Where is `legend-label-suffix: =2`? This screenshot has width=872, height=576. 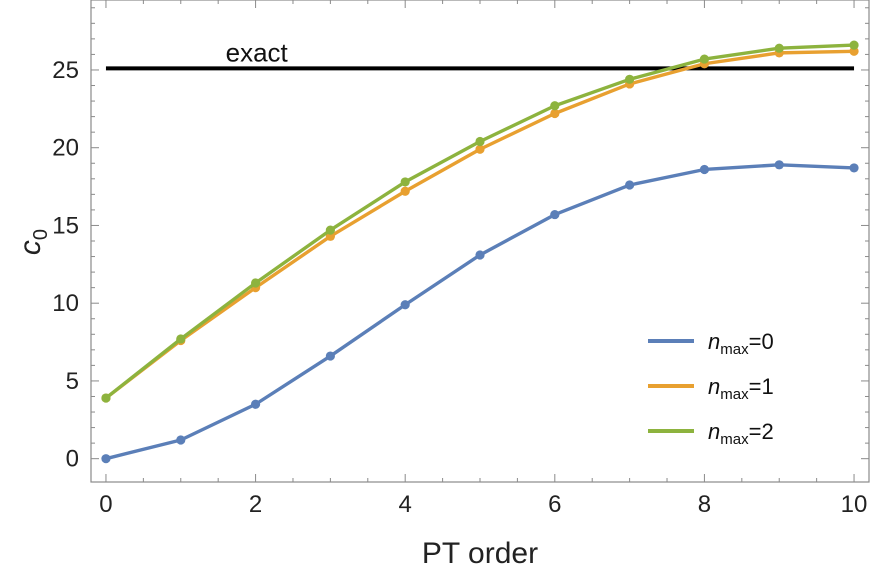
legend-label-suffix: =2 is located at coordinates (761, 431).